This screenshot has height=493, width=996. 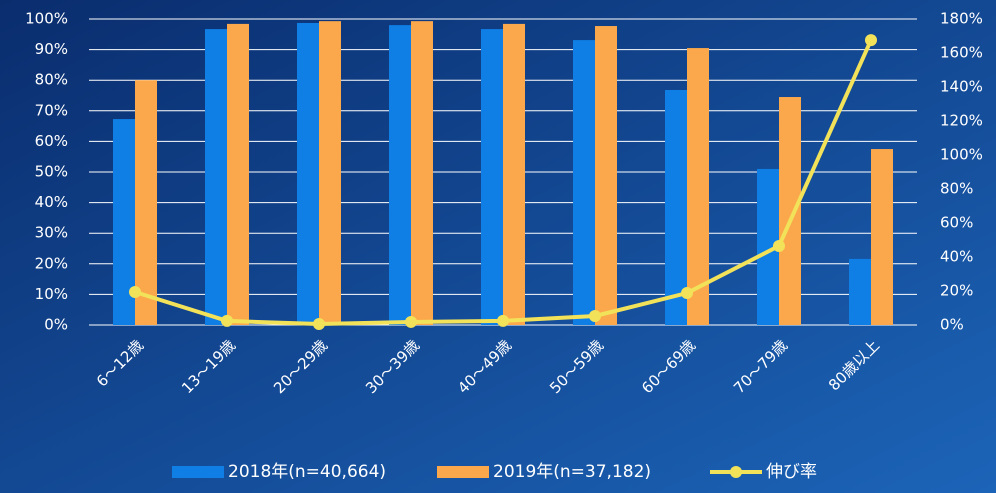 What do you see at coordinates (51, 172) in the screenshot?
I see `y-tick-label: 50%` at bounding box center [51, 172].